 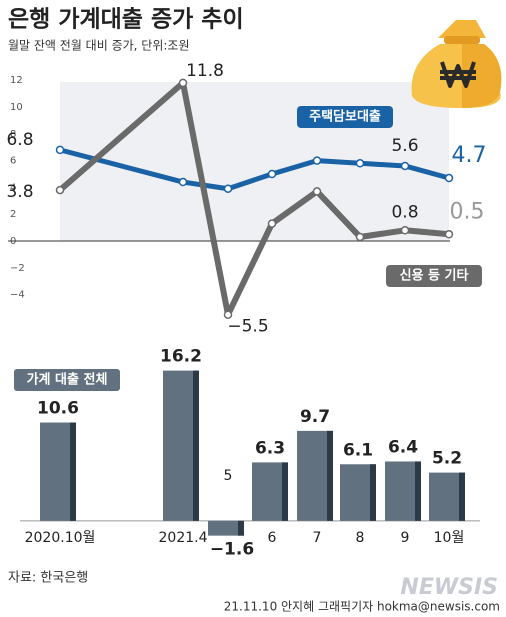 I want to click on line-series, so click(x=254, y=169).